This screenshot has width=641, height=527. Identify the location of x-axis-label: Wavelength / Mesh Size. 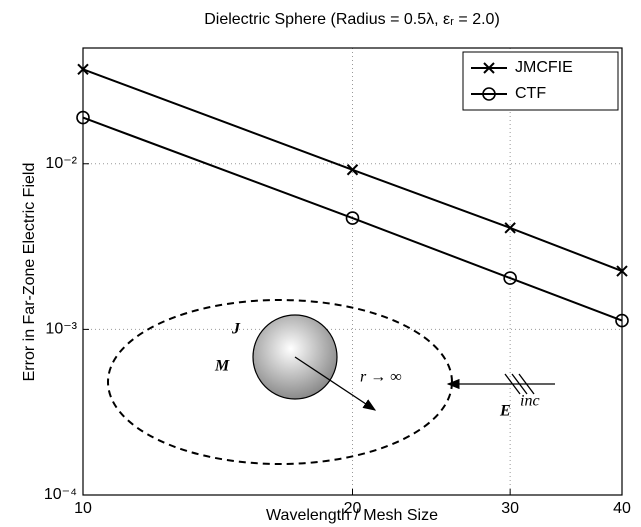
(352, 515).